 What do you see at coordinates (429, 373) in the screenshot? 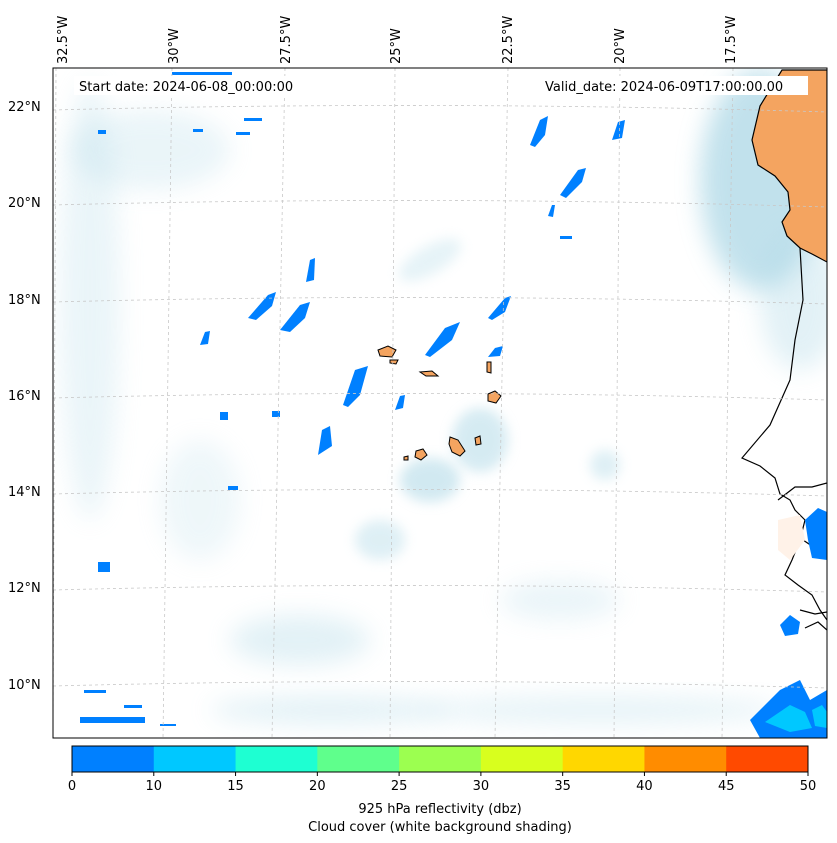
I see `island-sao-nicolau` at bounding box center [429, 373].